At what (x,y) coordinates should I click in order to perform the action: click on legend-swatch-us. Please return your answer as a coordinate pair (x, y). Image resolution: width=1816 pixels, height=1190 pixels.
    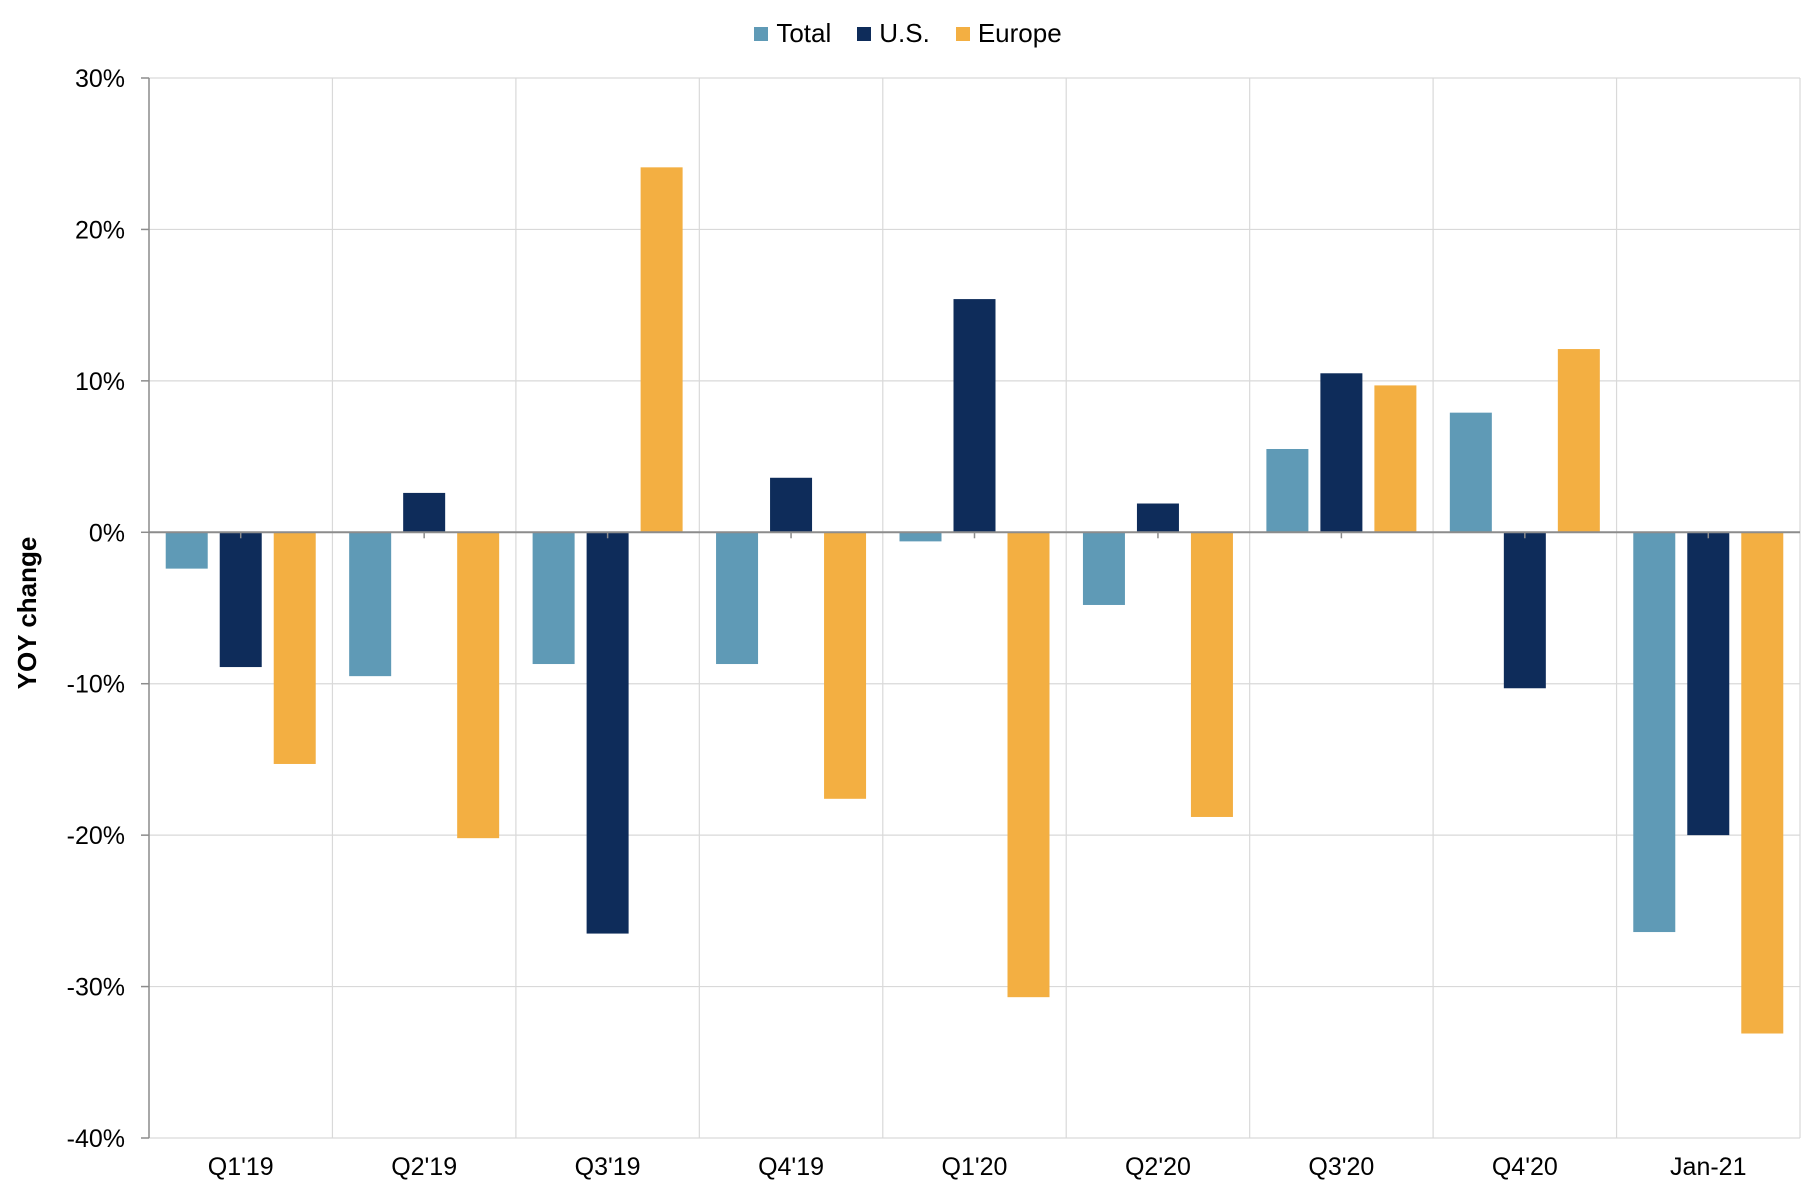
    Looking at the image, I should click on (864, 33).